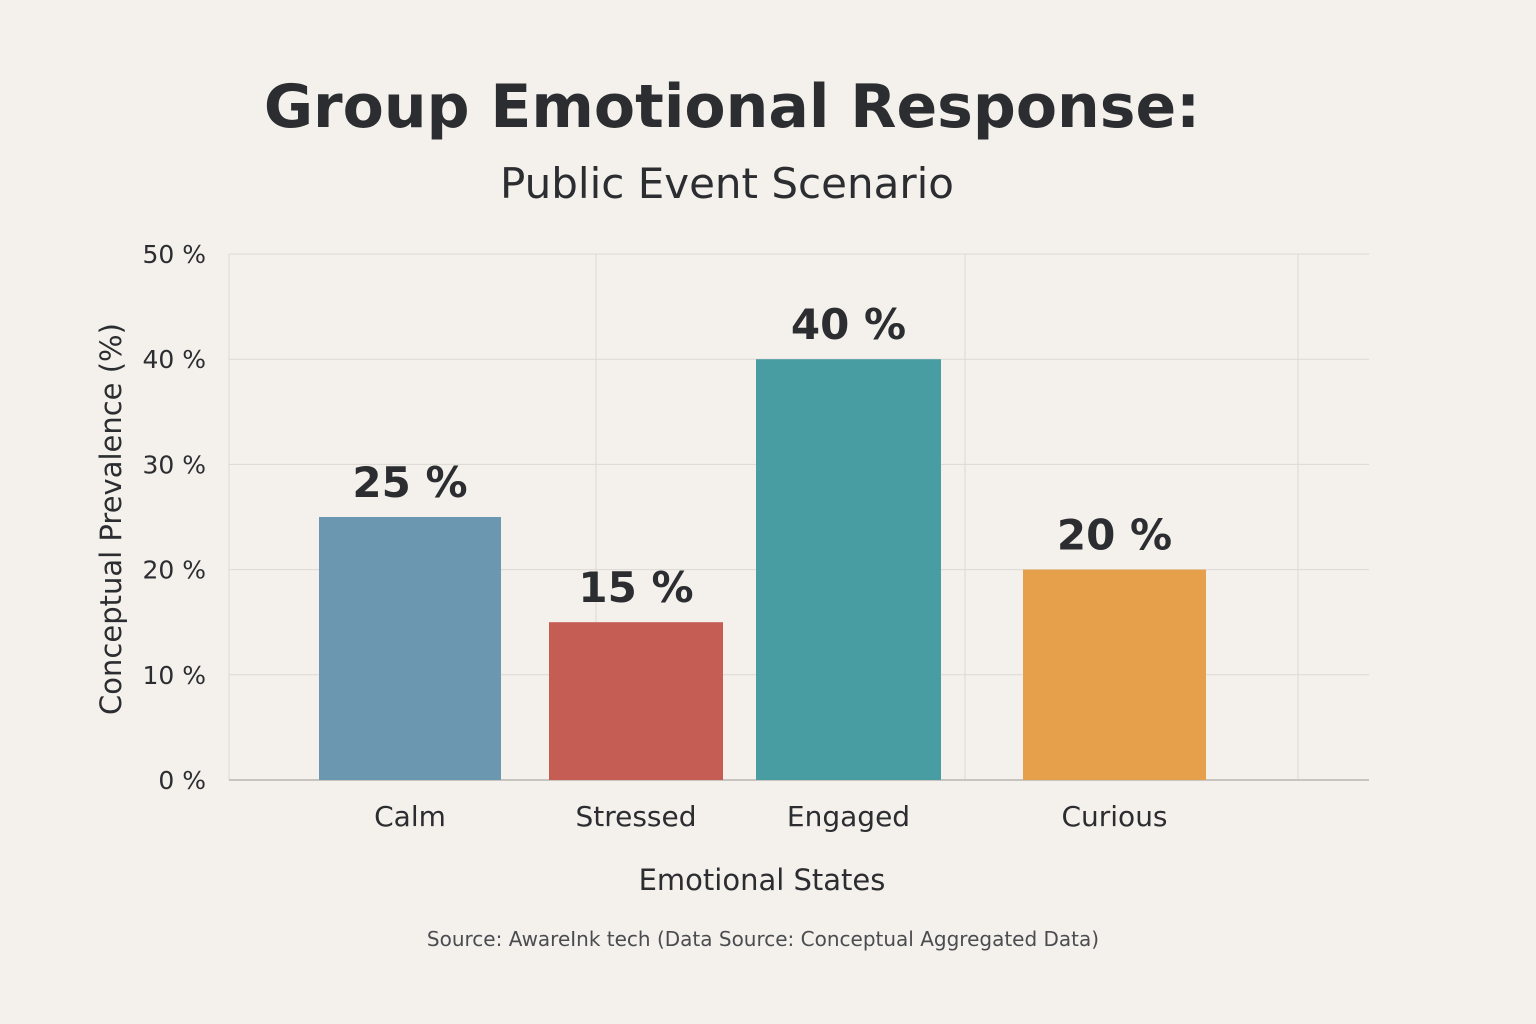  What do you see at coordinates (174, 517) in the screenshot?
I see `y-axis-ticks: 0 % 10 % 20 % 30 % 40 % 50 %` at bounding box center [174, 517].